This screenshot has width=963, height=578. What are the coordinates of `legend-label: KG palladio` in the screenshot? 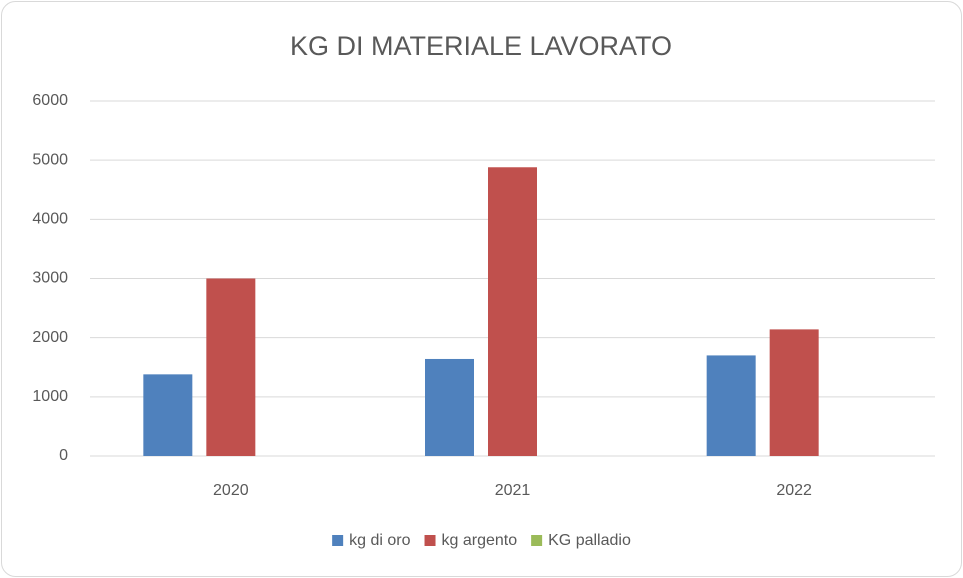 It's located at (589, 540).